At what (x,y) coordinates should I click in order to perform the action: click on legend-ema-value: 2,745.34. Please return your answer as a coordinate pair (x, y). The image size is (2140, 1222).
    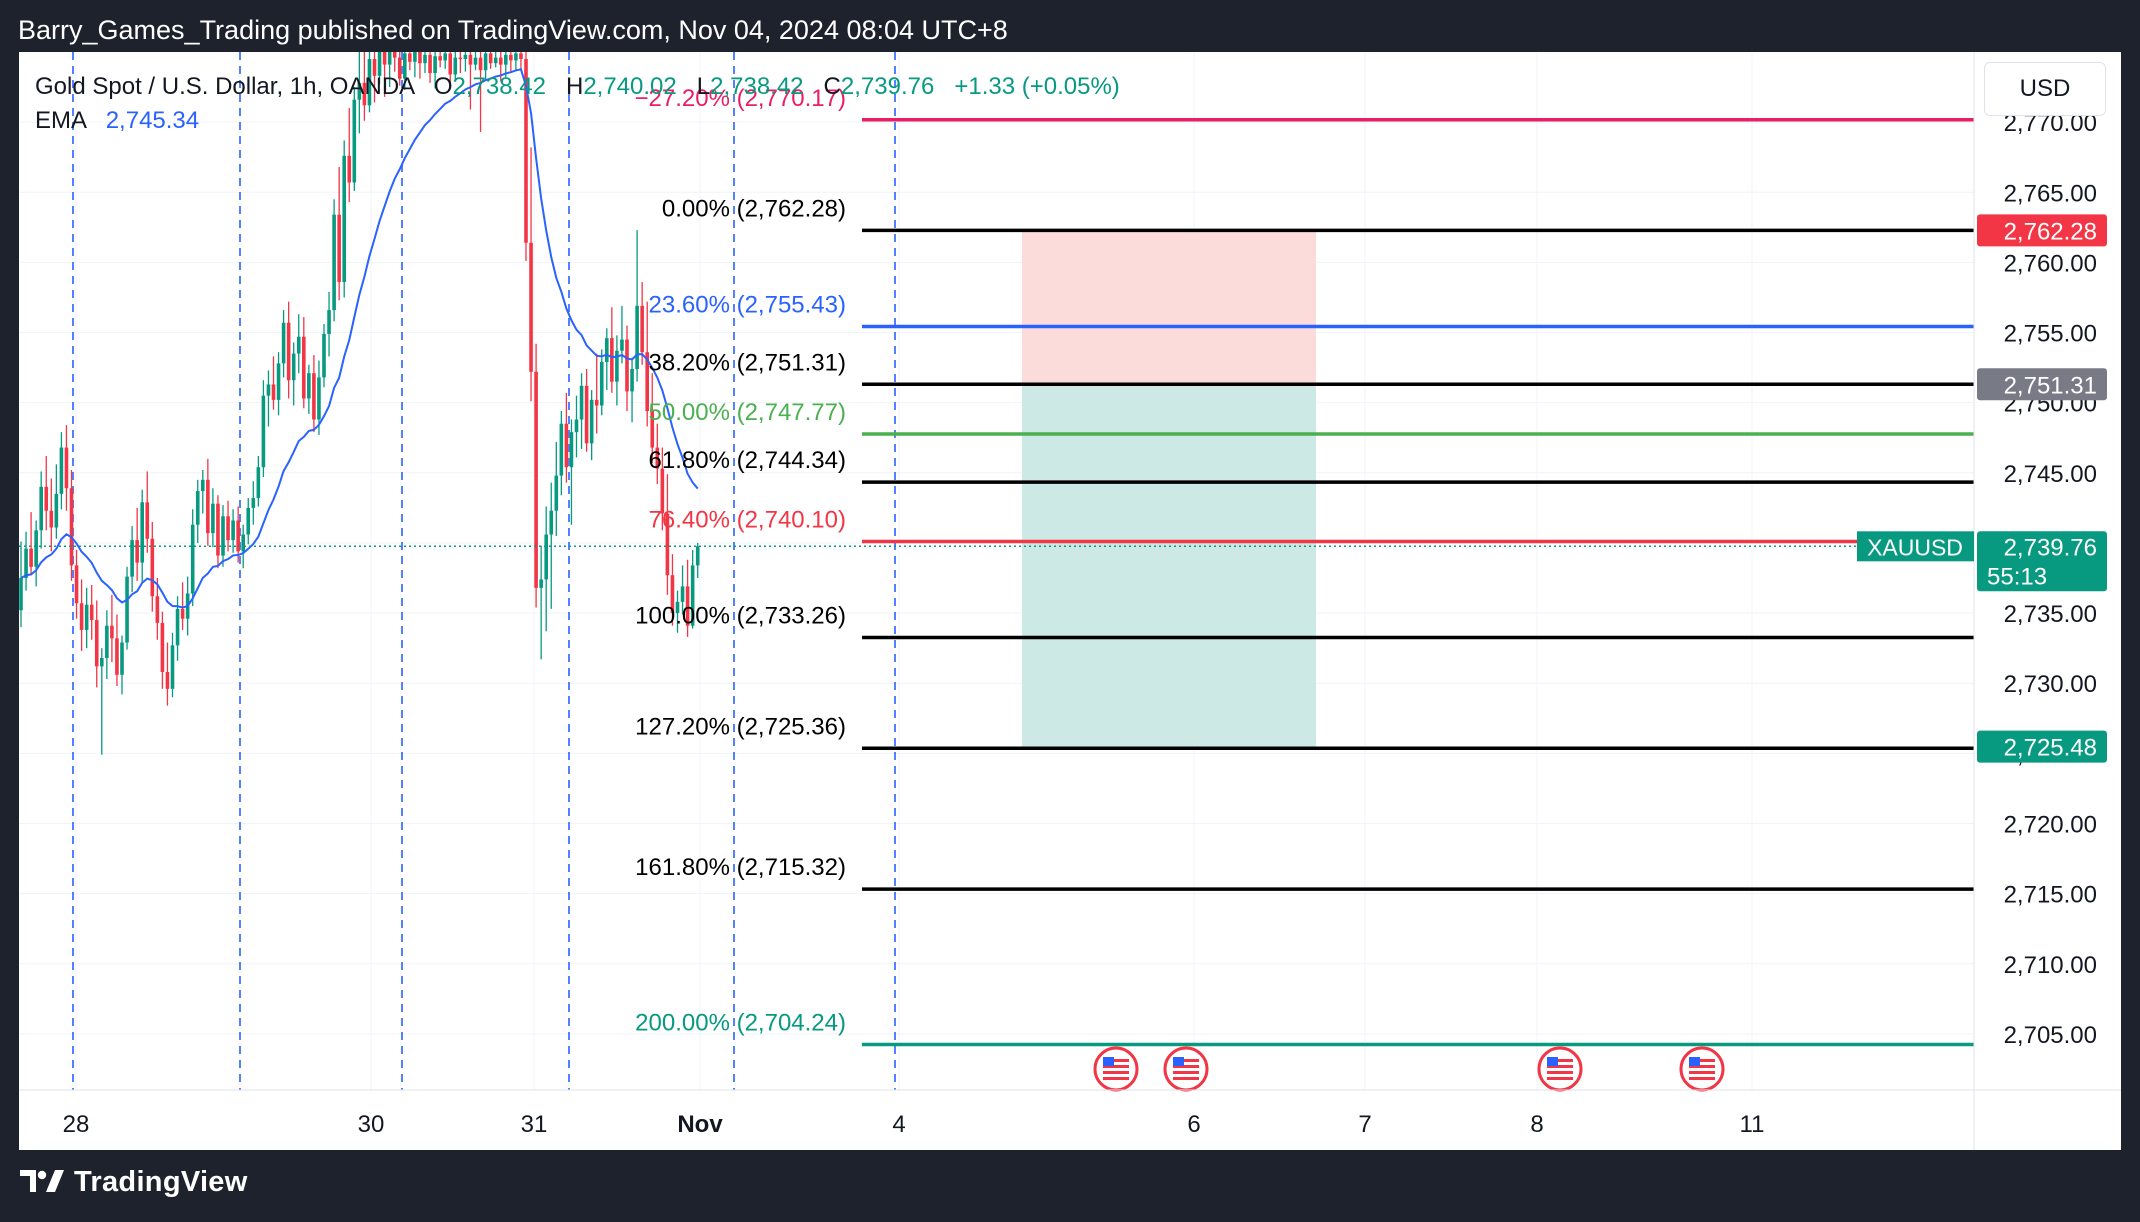
    Looking at the image, I should click on (152, 120).